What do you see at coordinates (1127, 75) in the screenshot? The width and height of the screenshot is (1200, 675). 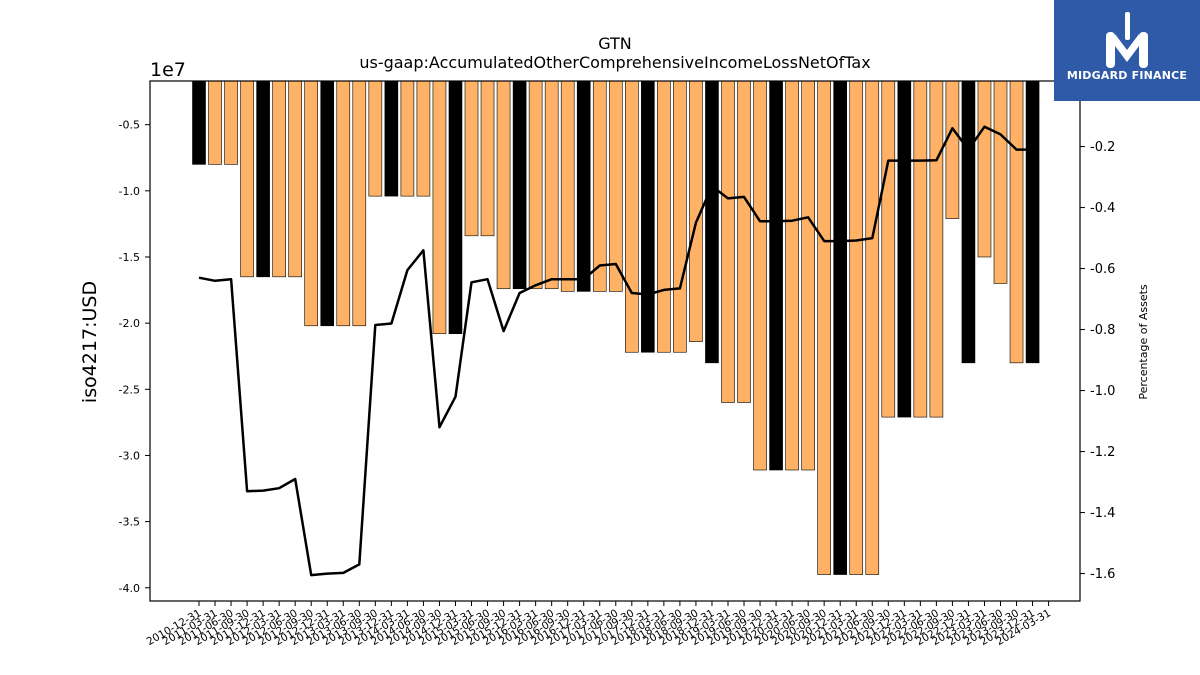 I see `logo-text: MIDGARD FINANCE` at bounding box center [1127, 75].